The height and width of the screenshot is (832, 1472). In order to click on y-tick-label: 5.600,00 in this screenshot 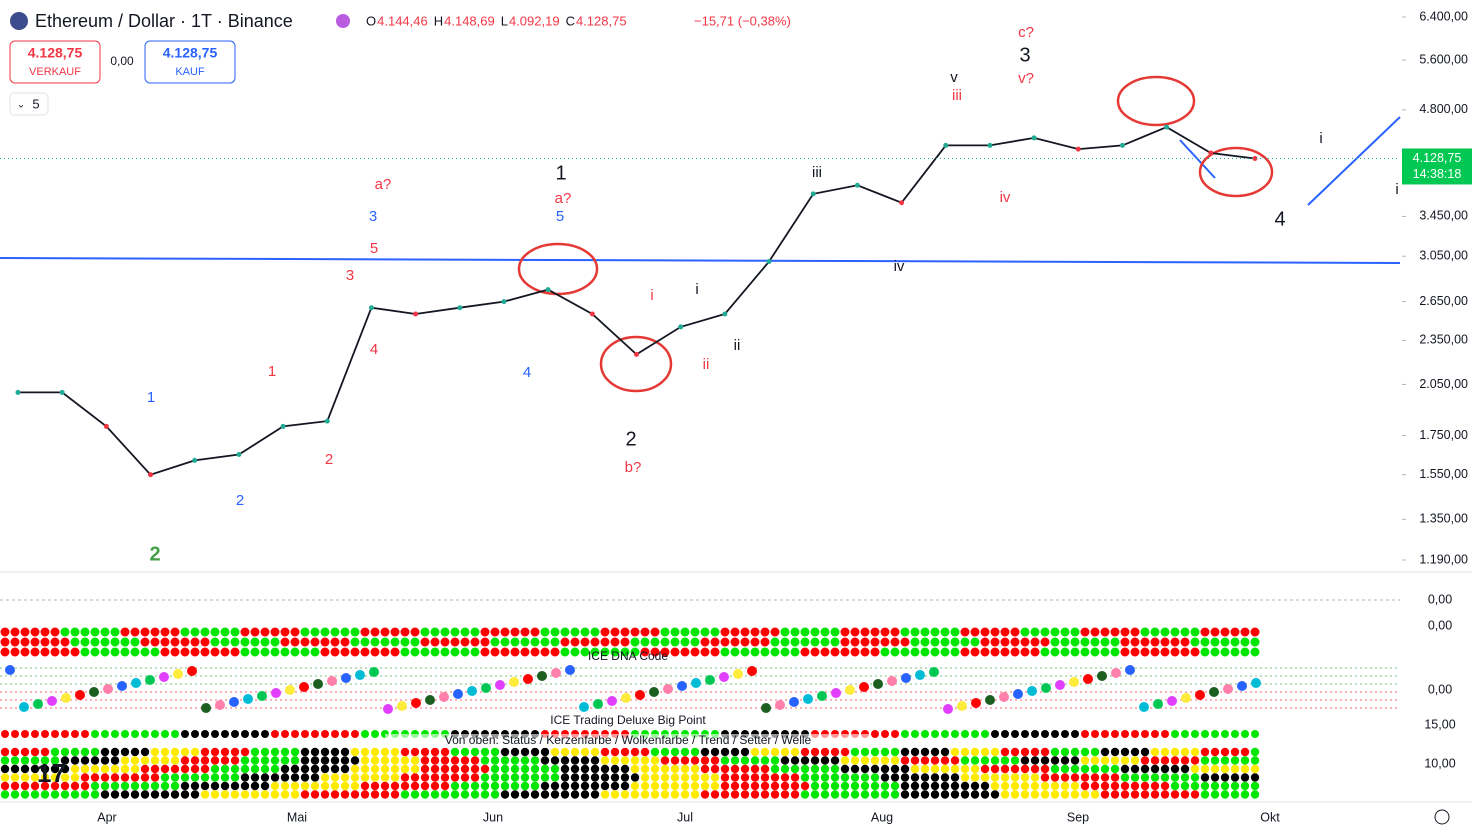, I will do `click(1443, 59)`.